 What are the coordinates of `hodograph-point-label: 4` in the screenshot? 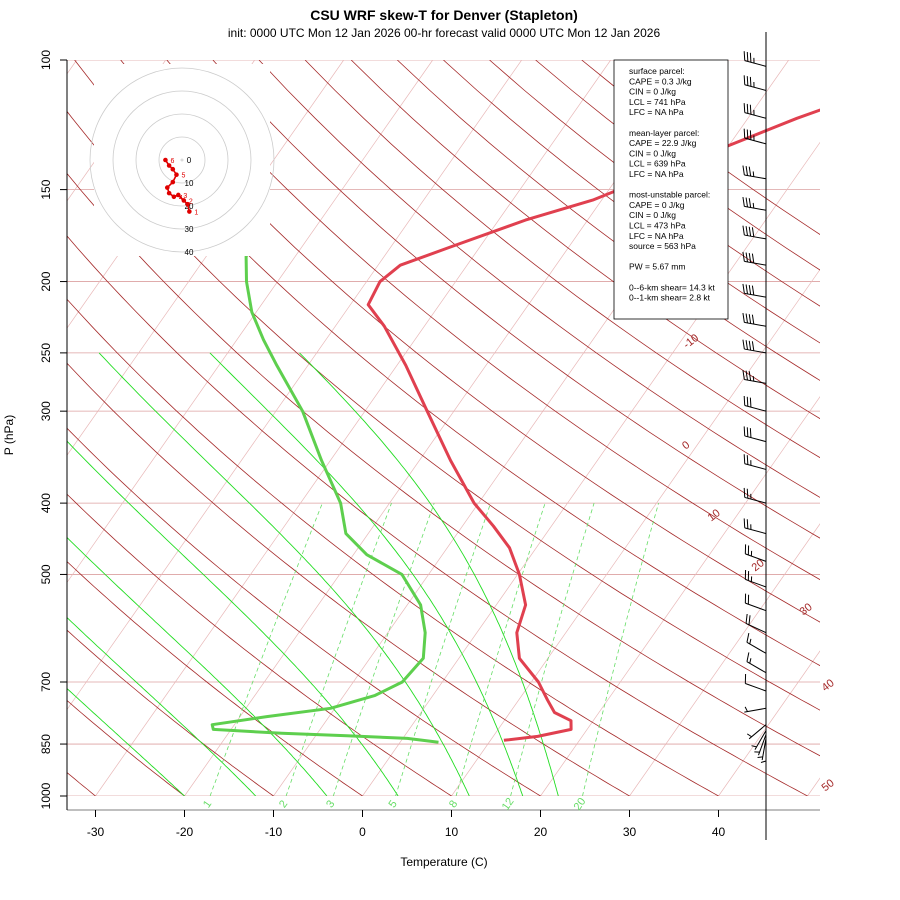 It's located at (181, 198).